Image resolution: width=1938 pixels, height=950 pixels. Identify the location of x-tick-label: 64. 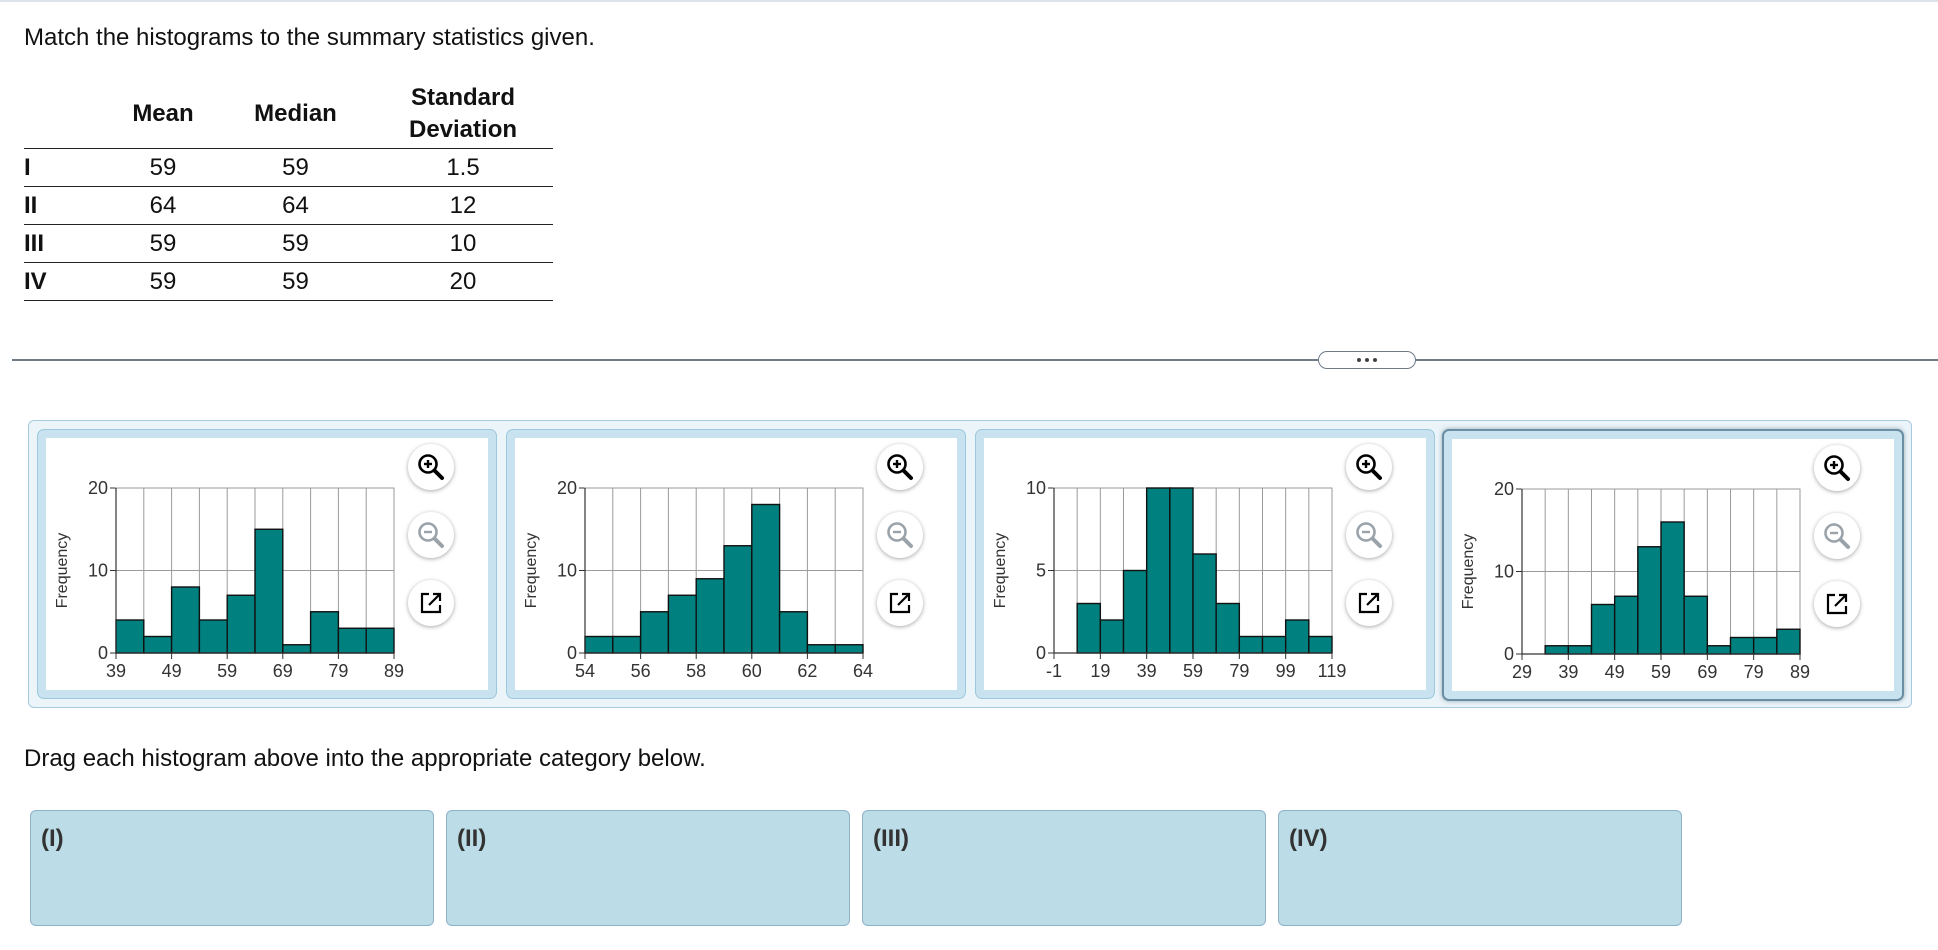
(863, 671).